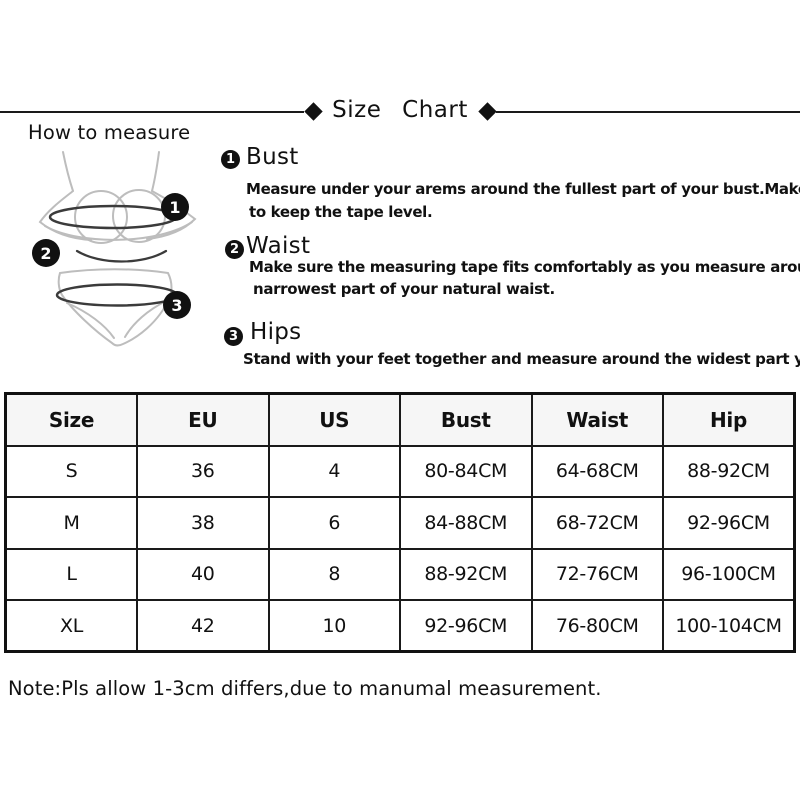  Describe the element at coordinates (334, 419) in the screenshot. I see `col-header-us: US` at that location.